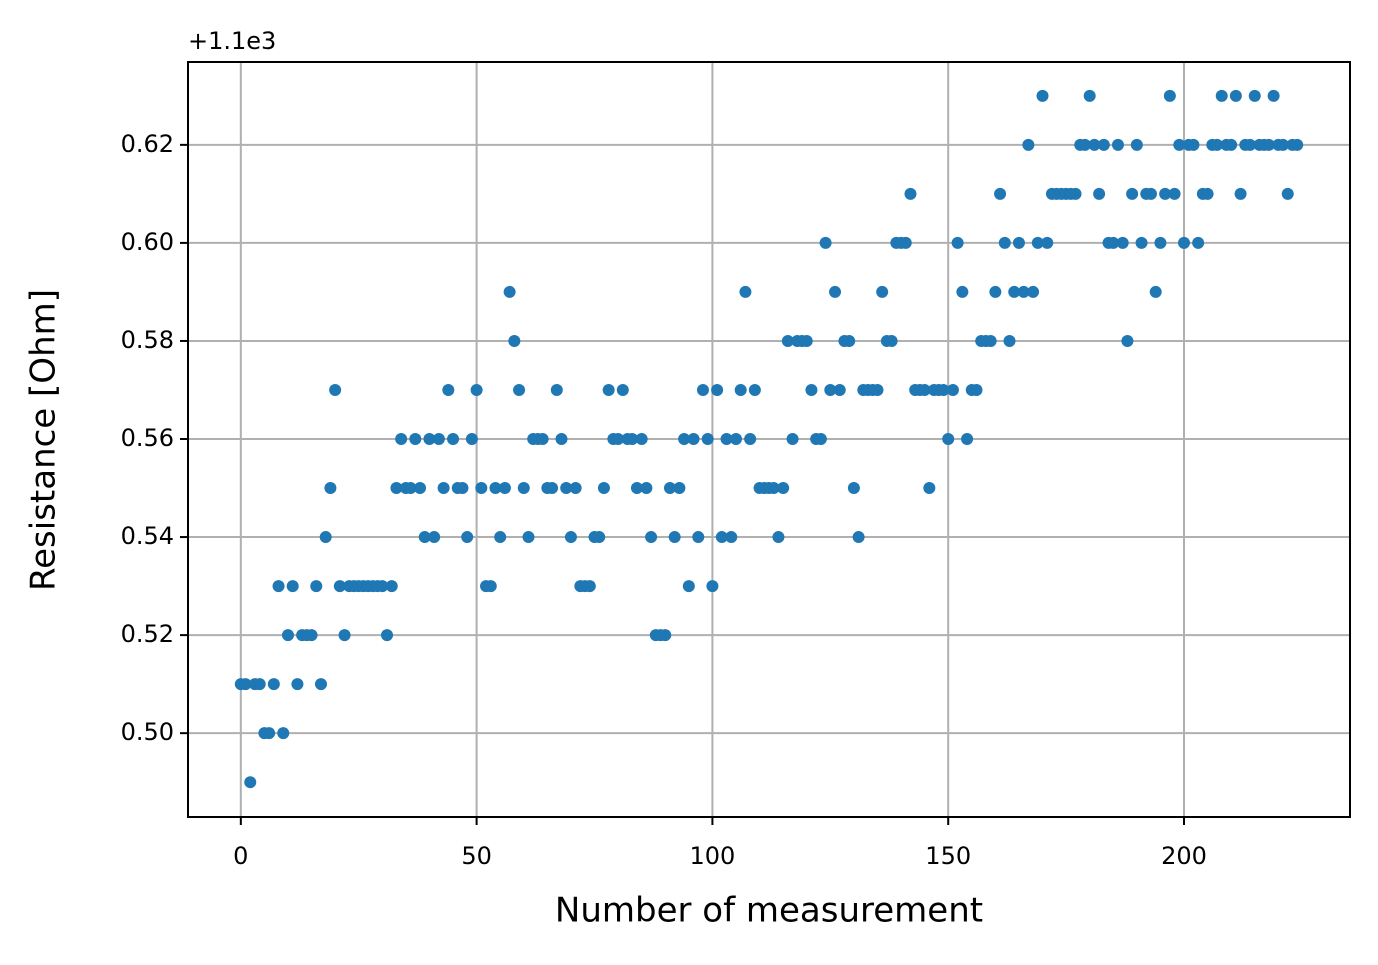 This screenshot has height=965, width=1378. I want to click on x-tick-label: 50, so click(476, 856).